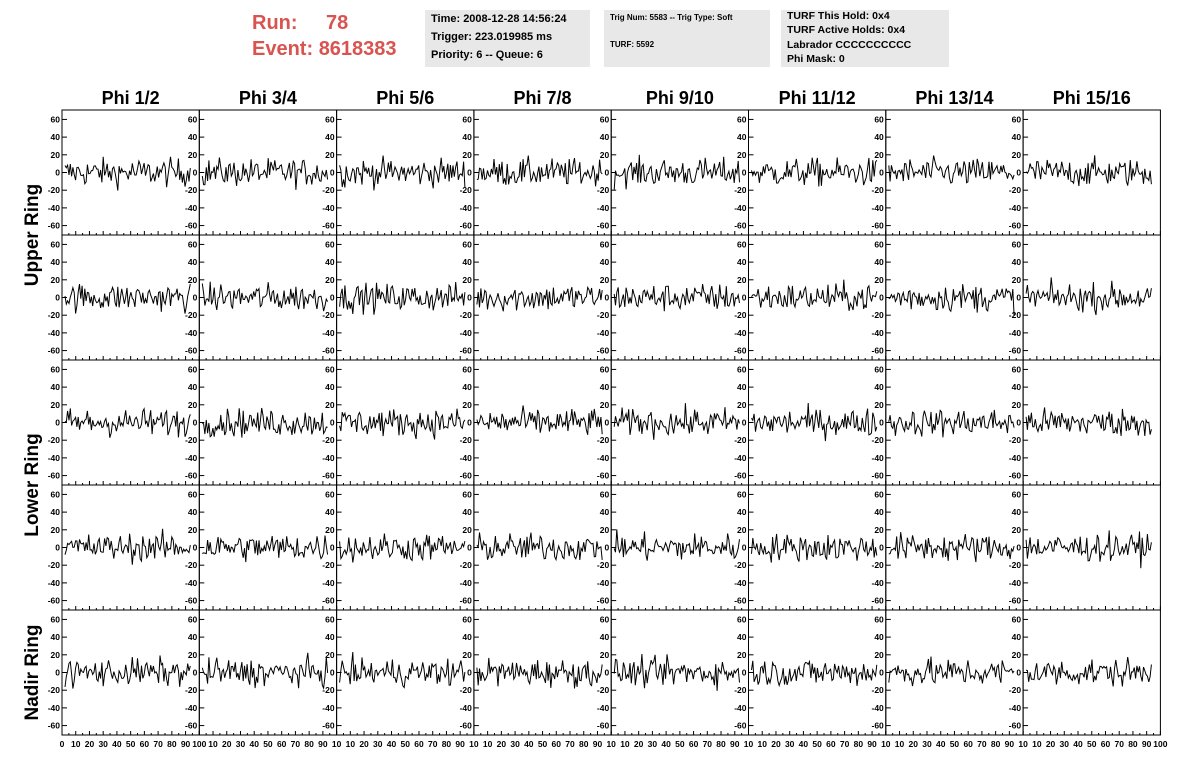  I want to click on event-label: Event:, so click(283, 49).